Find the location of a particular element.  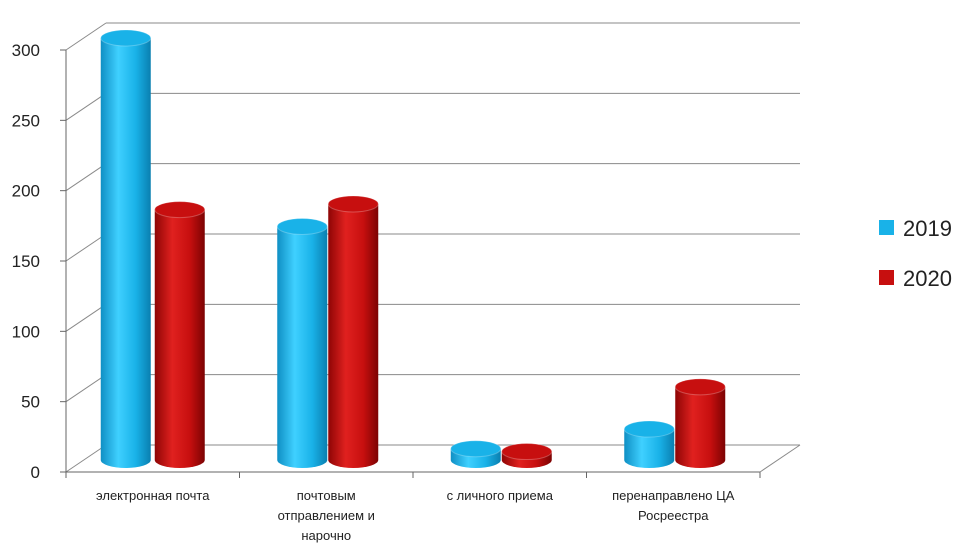

floor-edge is located at coordinates (780, 458).